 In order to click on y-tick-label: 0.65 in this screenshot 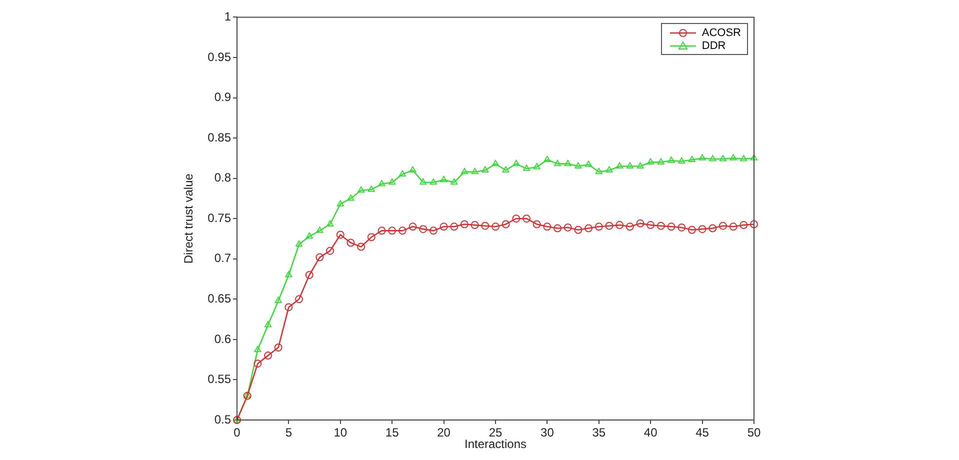, I will do `click(220, 298)`.